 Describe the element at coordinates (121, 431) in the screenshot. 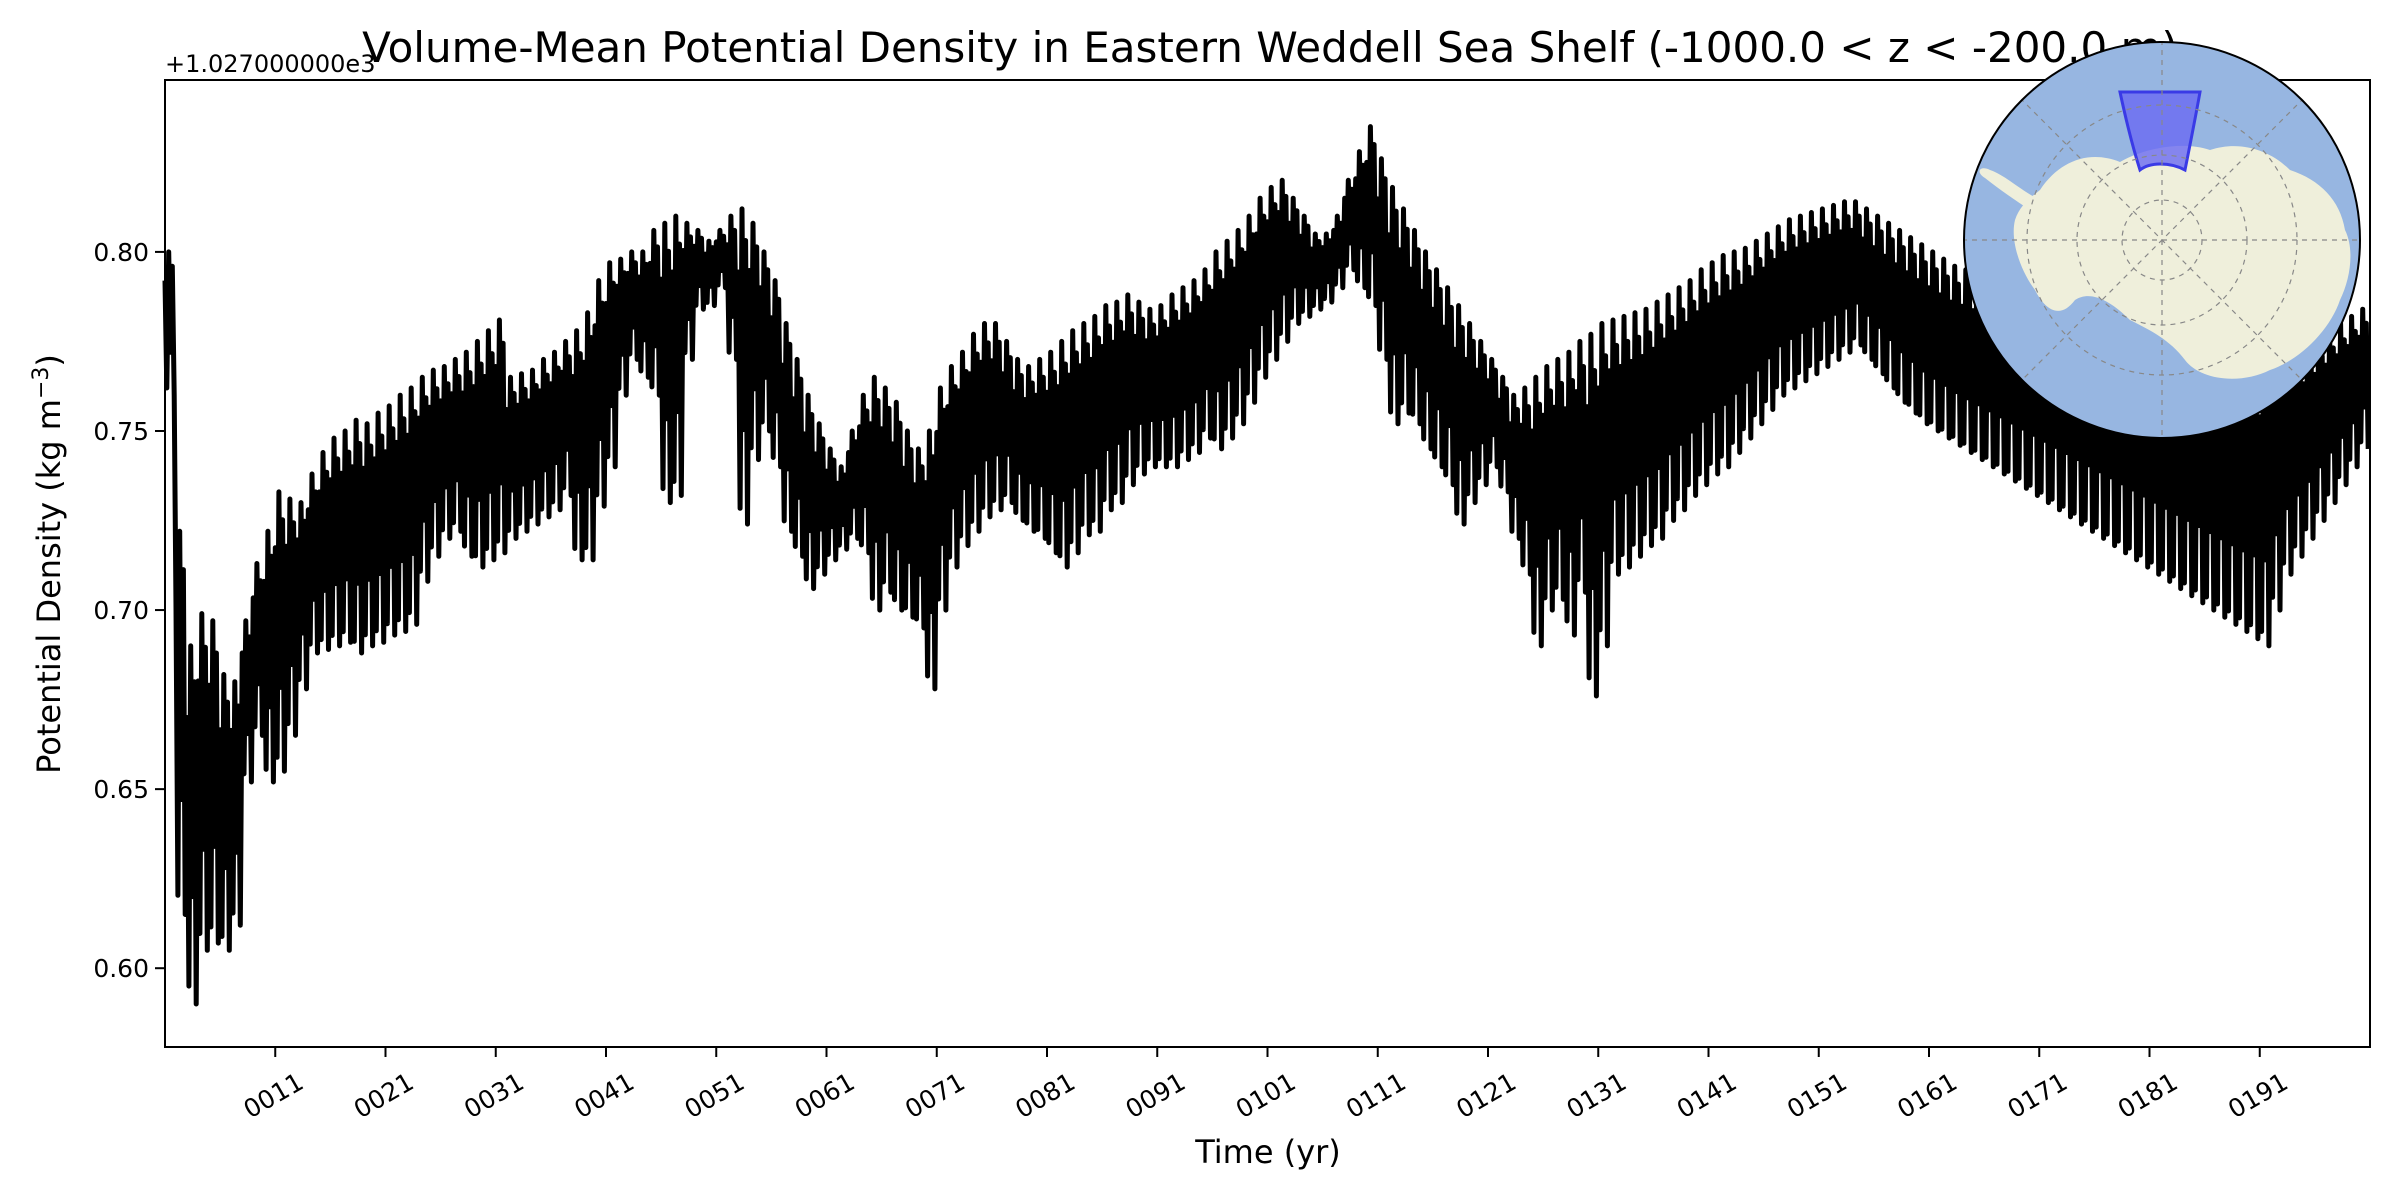

I see `y-tick-label: 0.75` at that location.